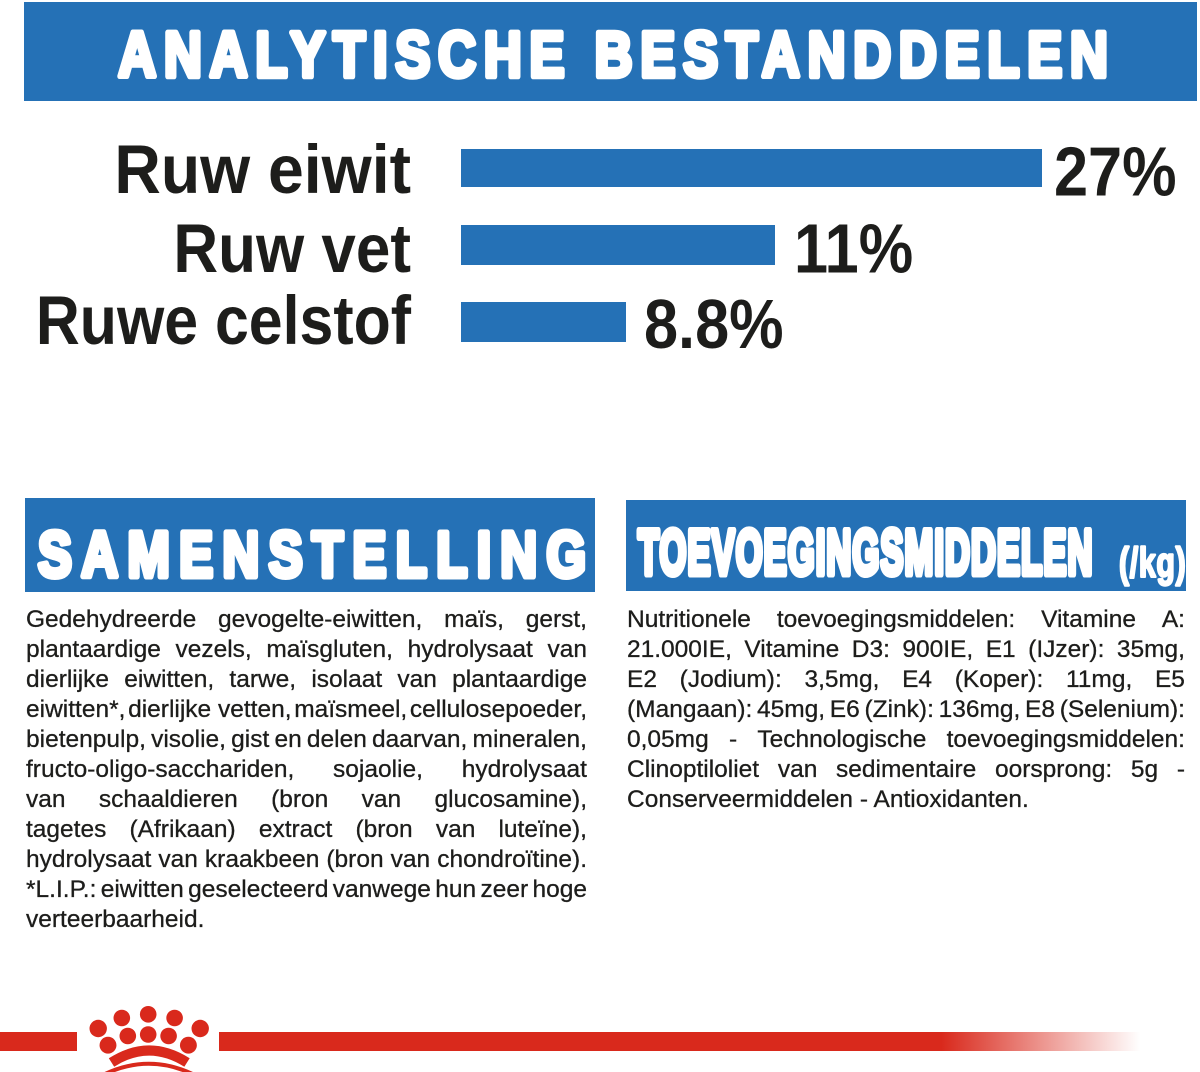 Image resolution: width=1200 pixels, height=1072 pixels. Describe the element at coordinates (224, 320) in the screenshot. I see `svg-text: Ruwe celstof` at that location.